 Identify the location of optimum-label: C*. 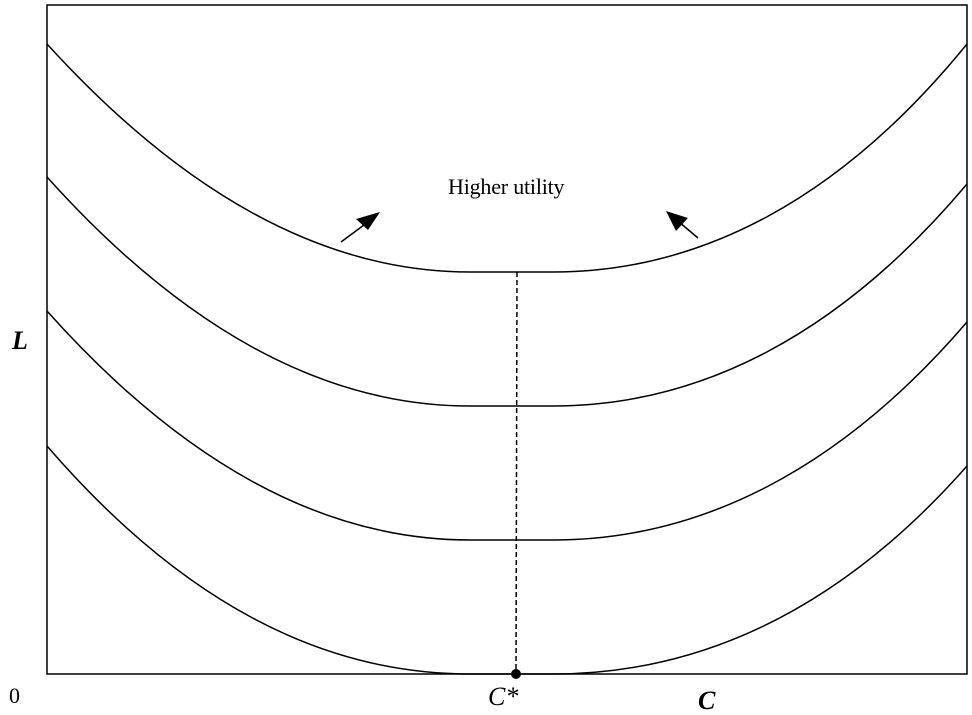
(503, 696).